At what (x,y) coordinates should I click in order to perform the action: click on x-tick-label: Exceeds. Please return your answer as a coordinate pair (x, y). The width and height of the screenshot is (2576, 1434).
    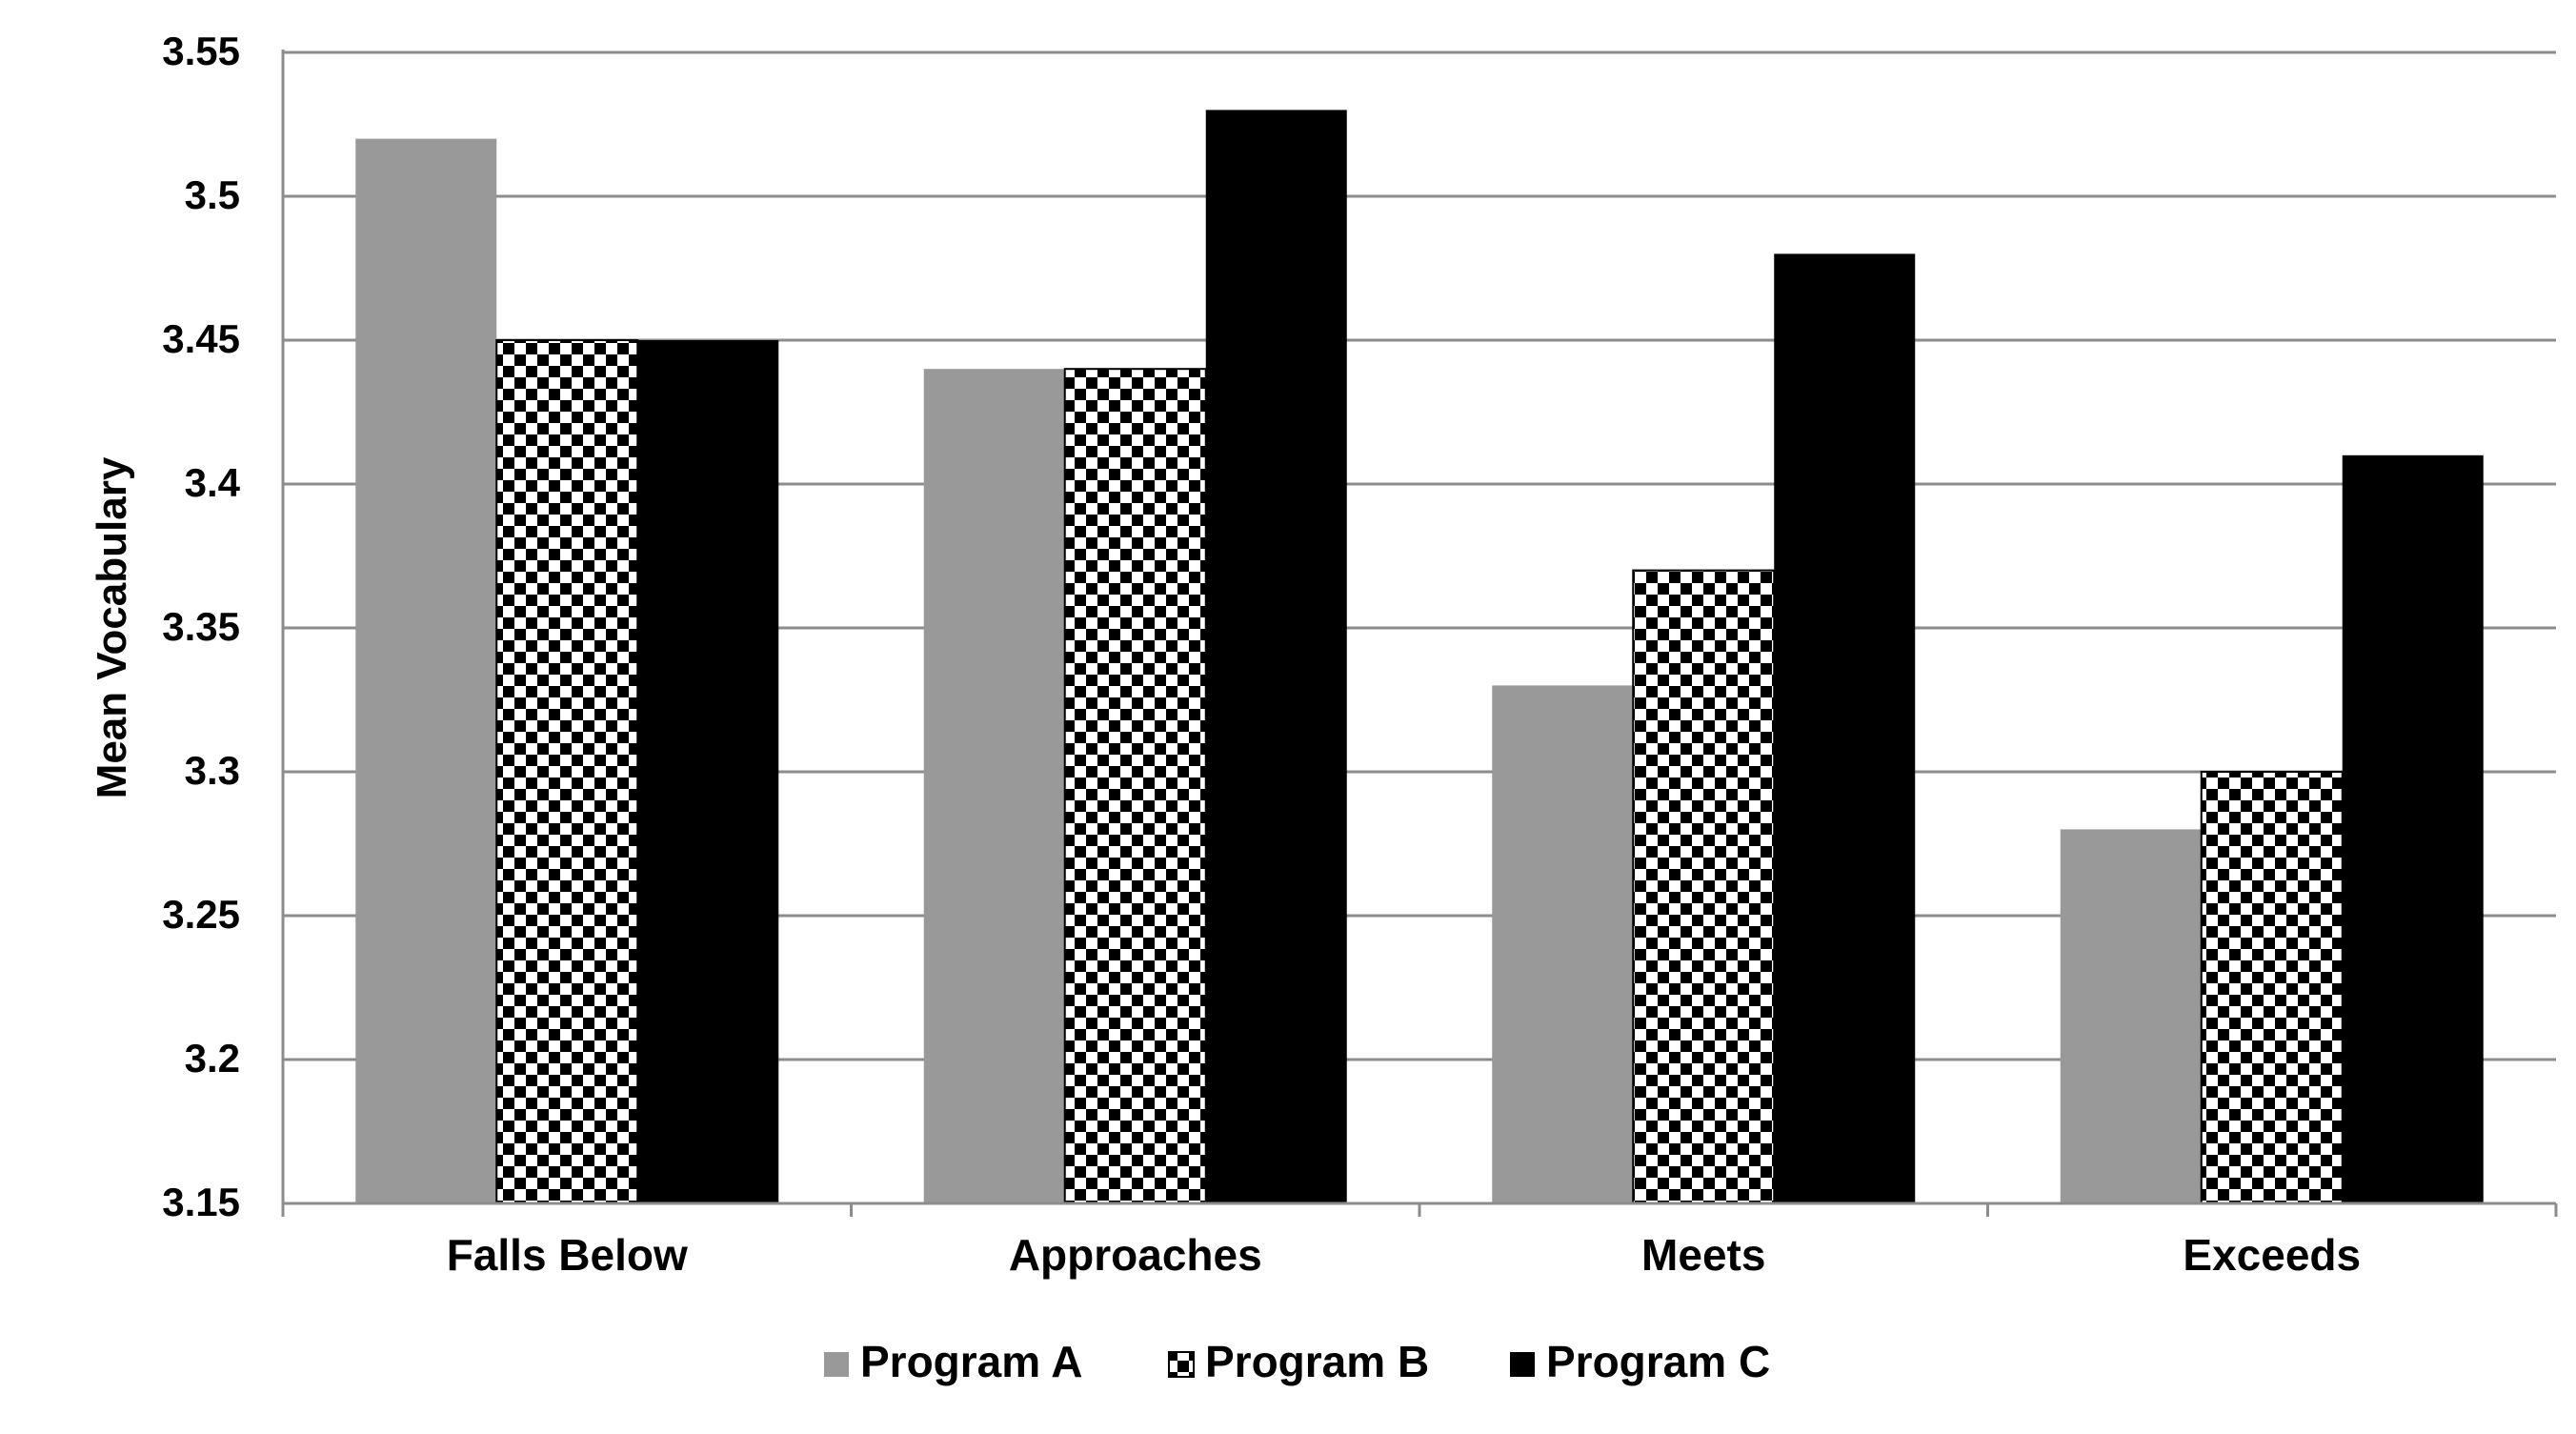
    Looking at the image, I should click on (2272, 1255).